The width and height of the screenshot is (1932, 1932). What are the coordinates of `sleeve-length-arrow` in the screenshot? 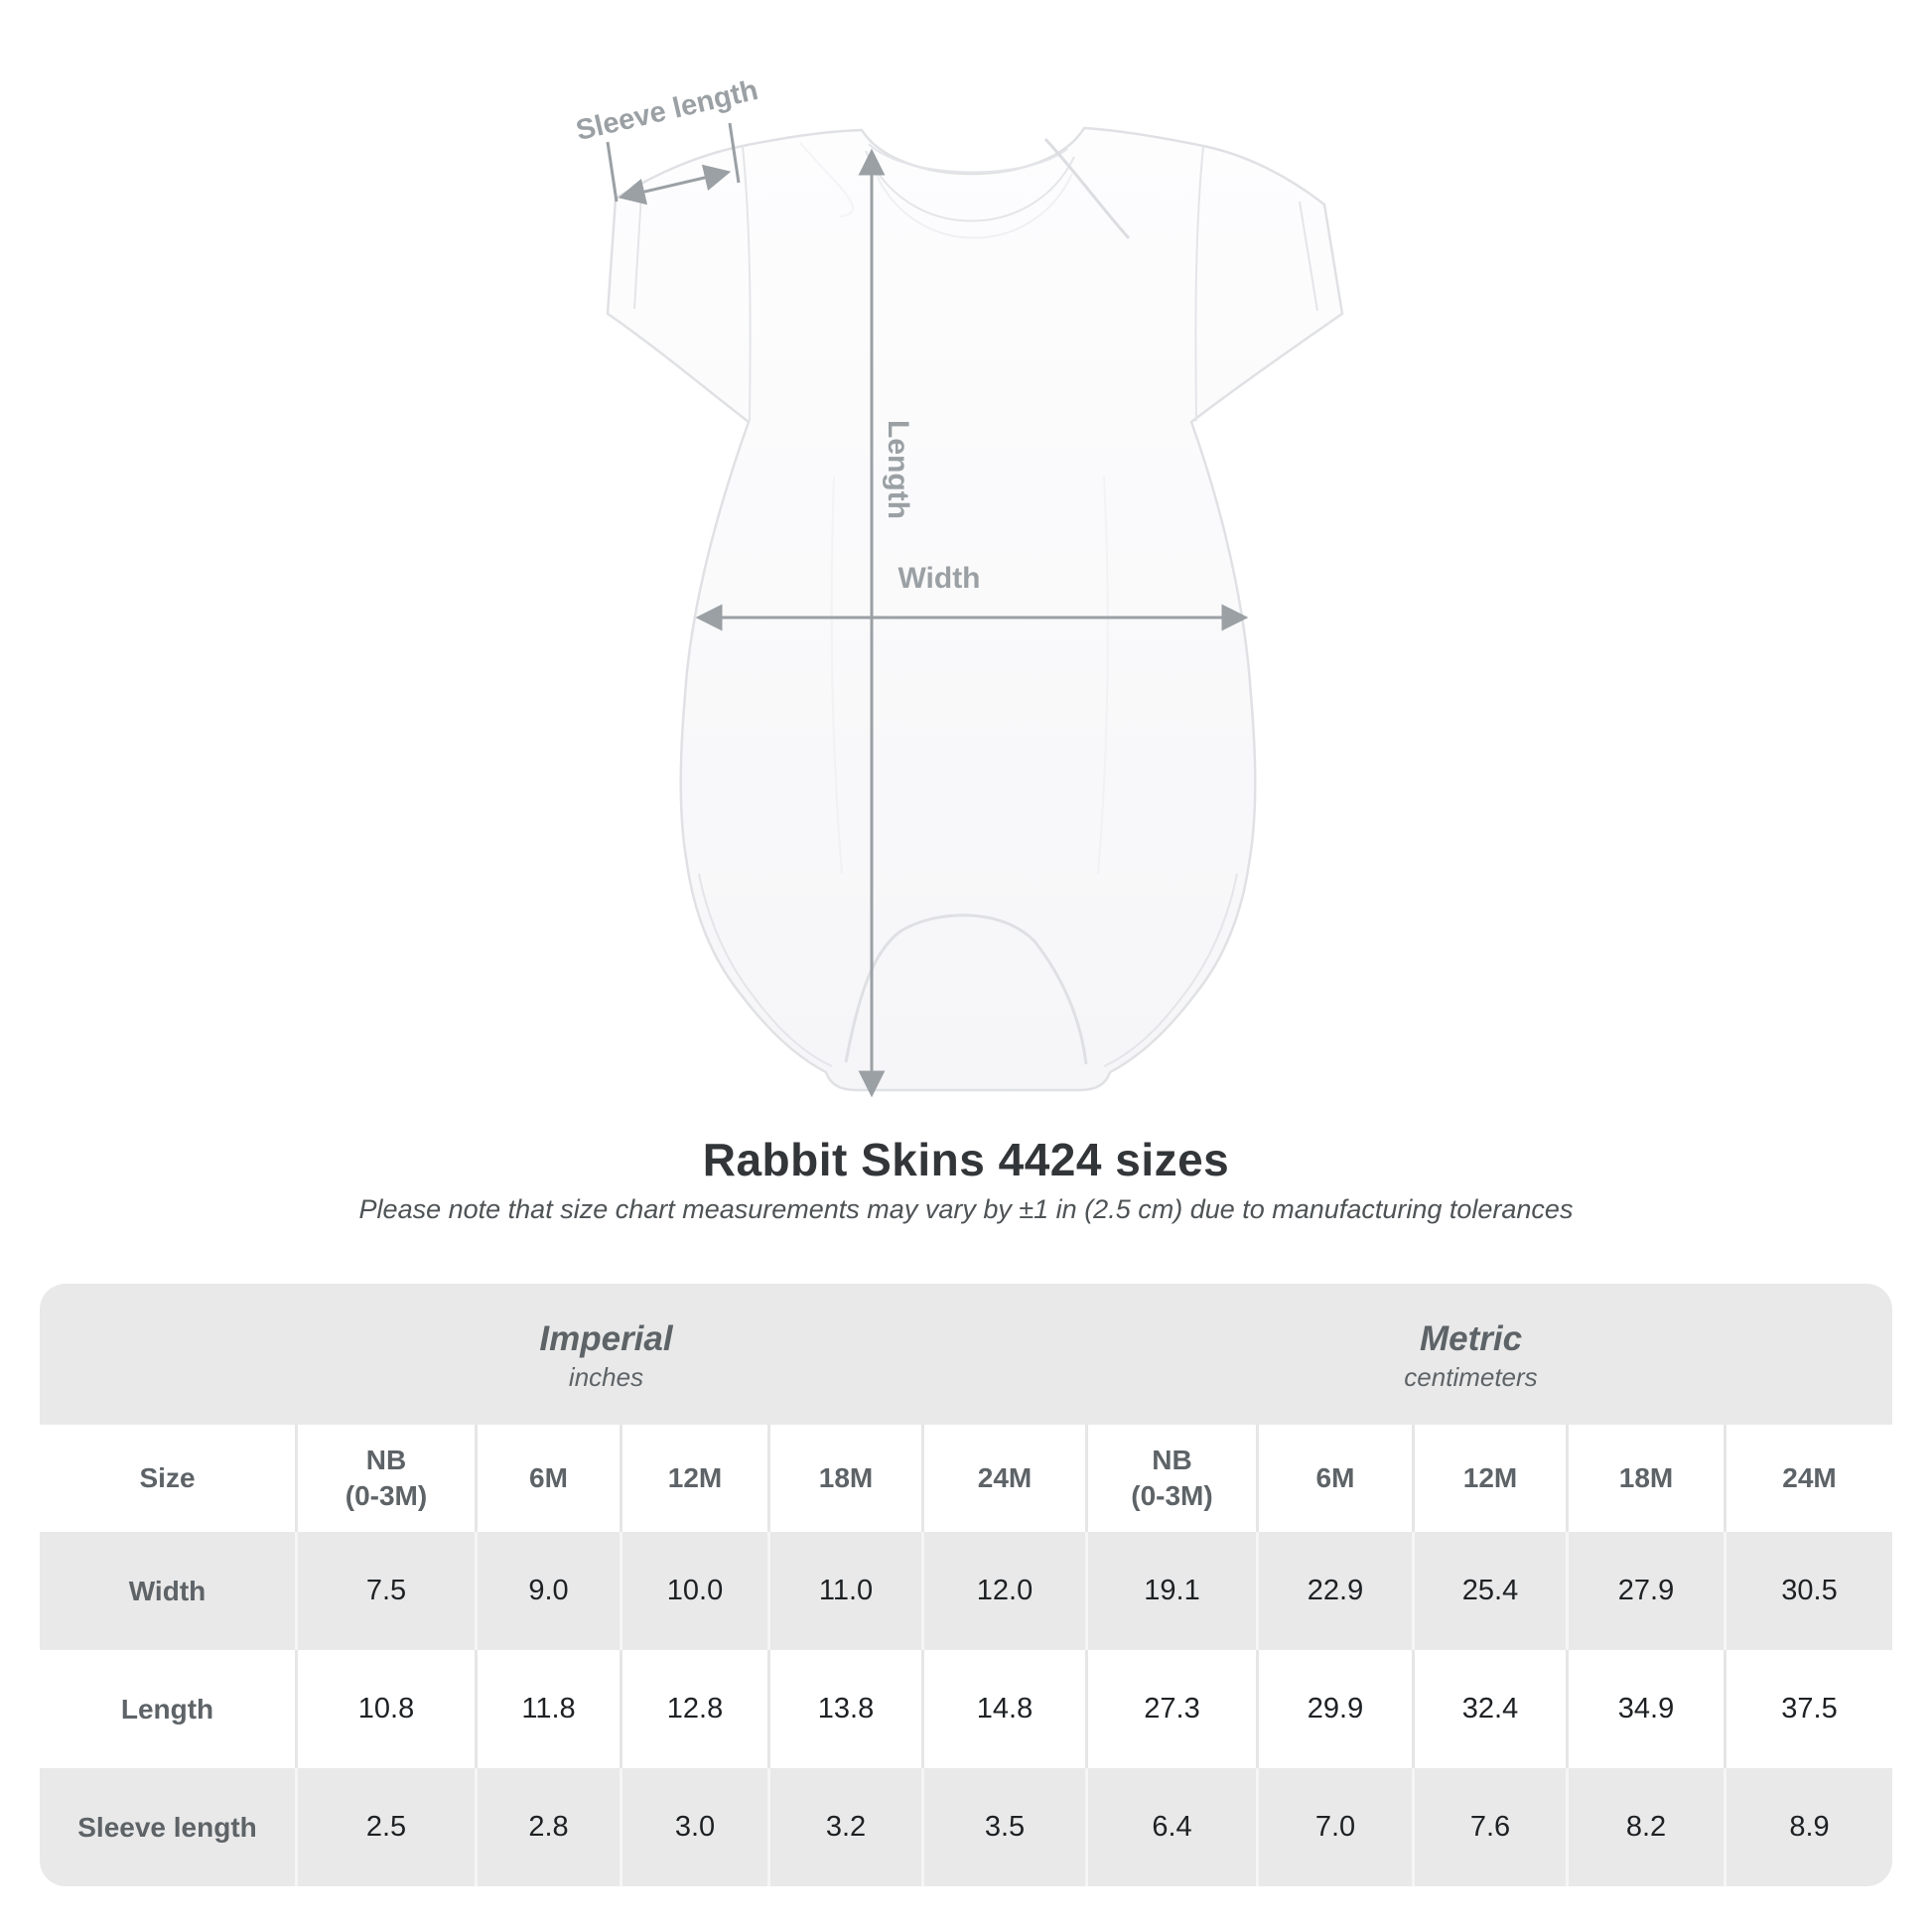 It's located at (674, 164).